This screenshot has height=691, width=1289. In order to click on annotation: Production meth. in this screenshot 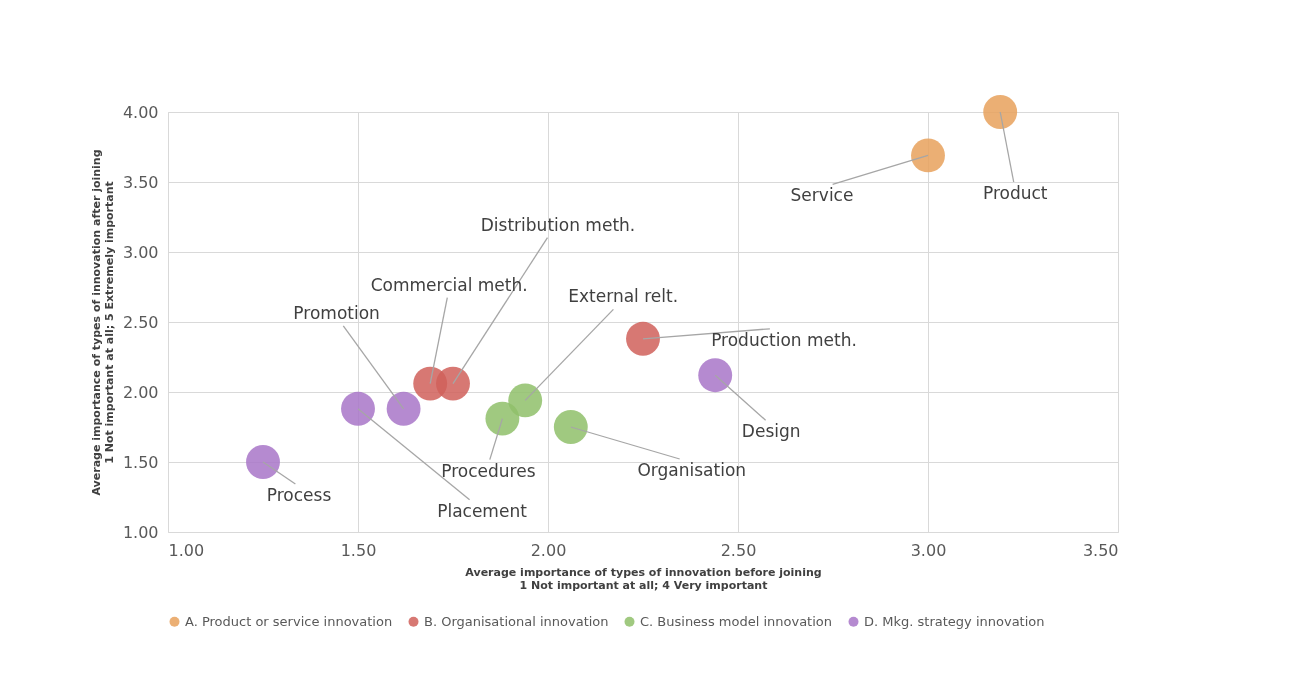, I will do `click(784, 339)`.